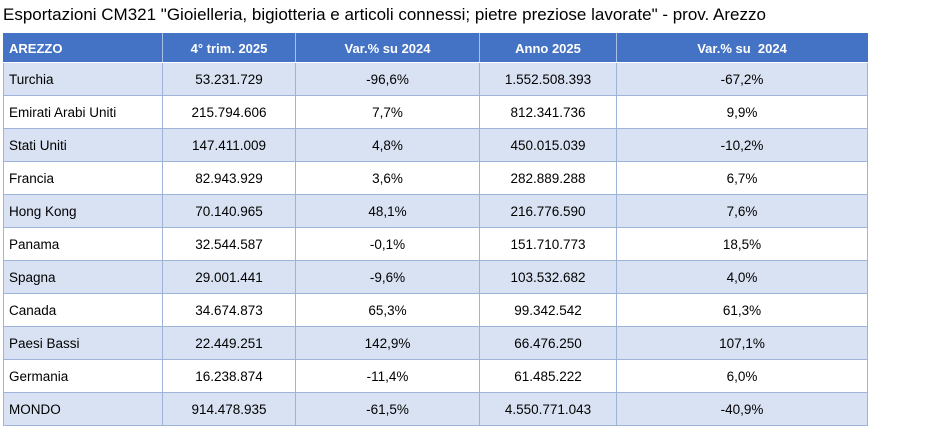 The height and width of the screenshot is (437, 948). Describe the element at coordinates (742, 48) in the screenshot. I see `header-cell-var-anno: Var.% su 2024` at that location.